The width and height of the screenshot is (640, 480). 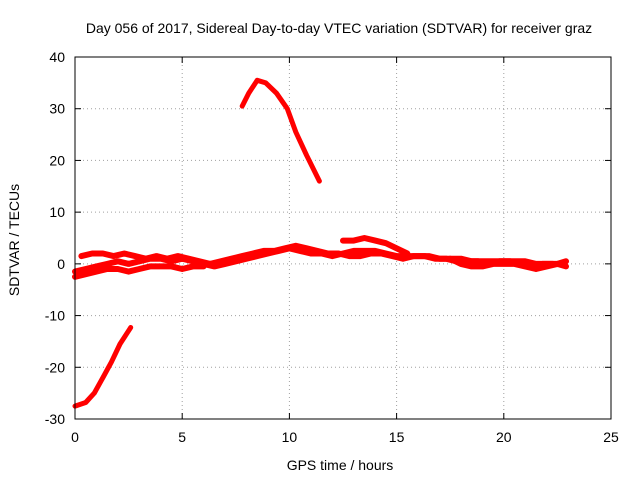 I want to click on y-tick-label: 10, so click(x=57, y=212).